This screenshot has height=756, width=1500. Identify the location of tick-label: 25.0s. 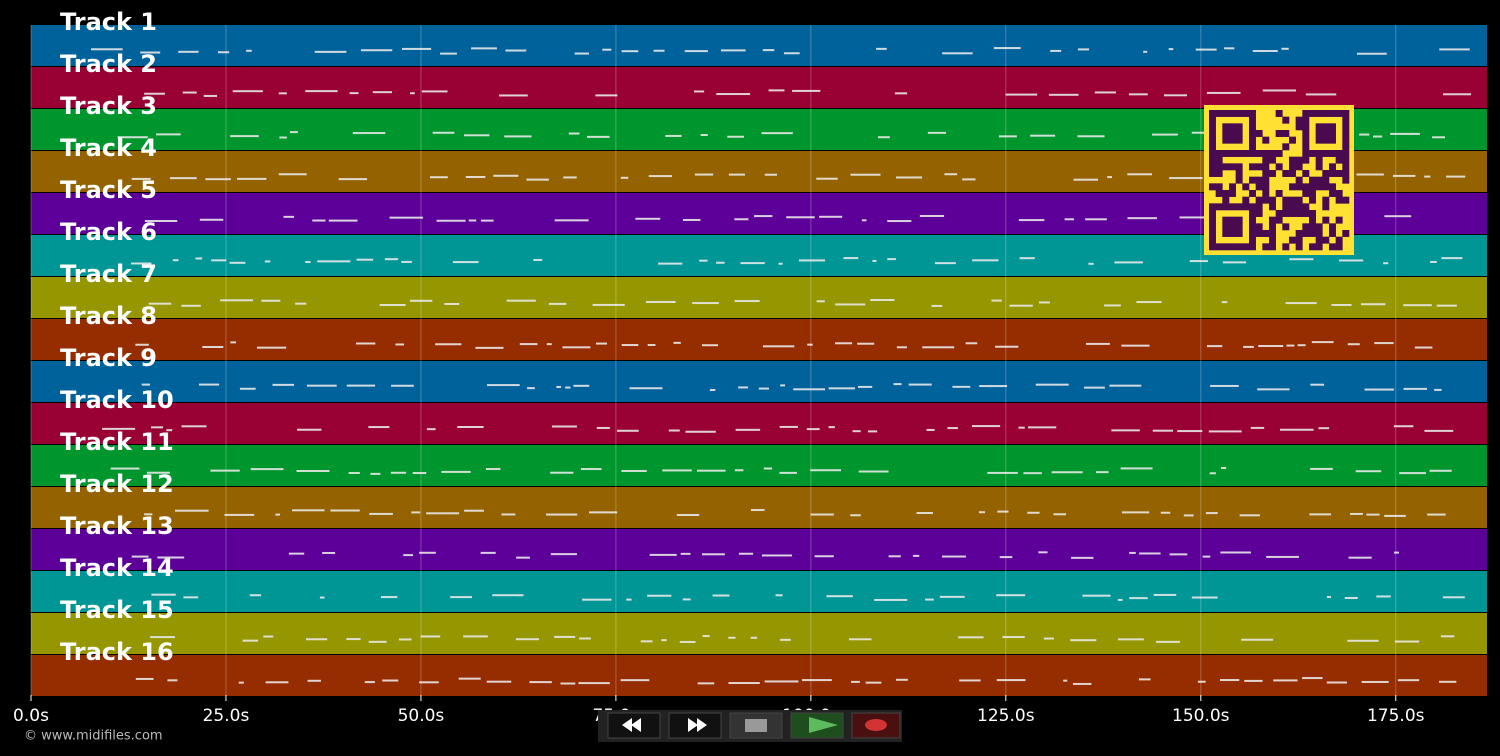
(226, 716).